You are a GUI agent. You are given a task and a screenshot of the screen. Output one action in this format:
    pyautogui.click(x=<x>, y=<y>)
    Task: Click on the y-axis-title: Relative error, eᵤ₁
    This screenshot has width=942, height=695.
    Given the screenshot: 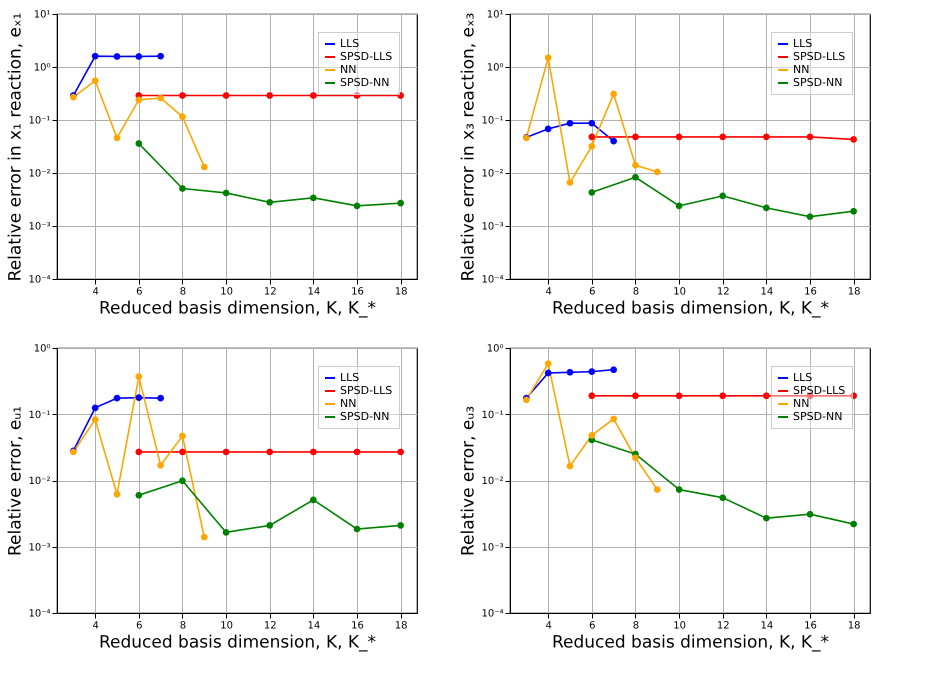 What is the action you would take?
    pyautogui.click(x=15, y=481)
    